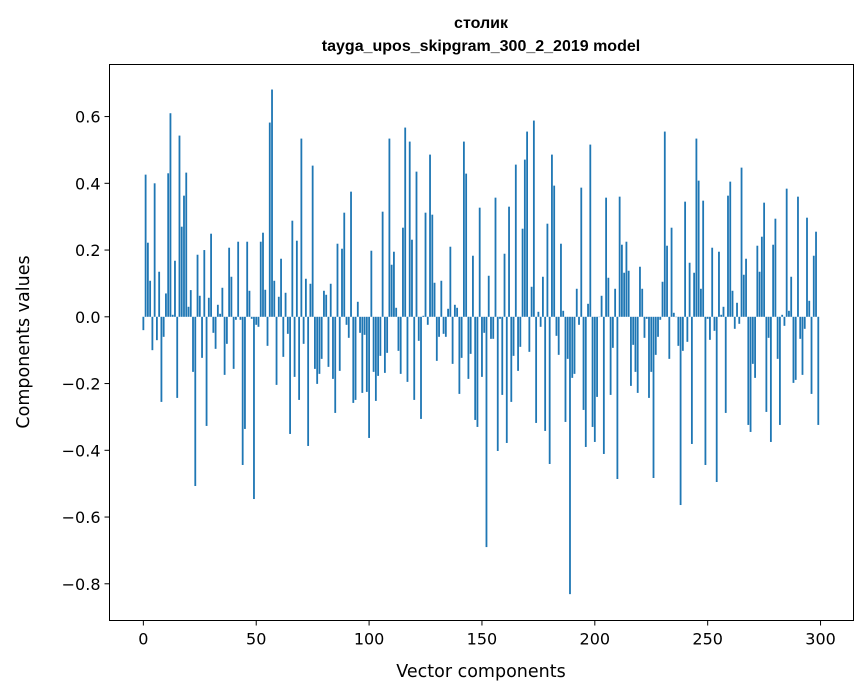 The height and width of the screenshot is (700, 867). What do you see at coordinates (481, 23) in the screenshot?
I see `chart-title: столик` at bounding box center [481, 23].